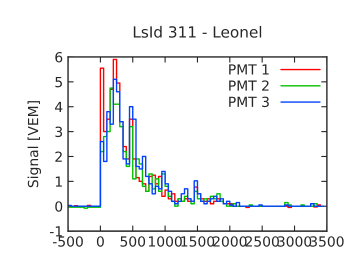  Describe the element at coordinates (249, 85) in the screenshot. I see `legend-label: PMT 2` at that location.